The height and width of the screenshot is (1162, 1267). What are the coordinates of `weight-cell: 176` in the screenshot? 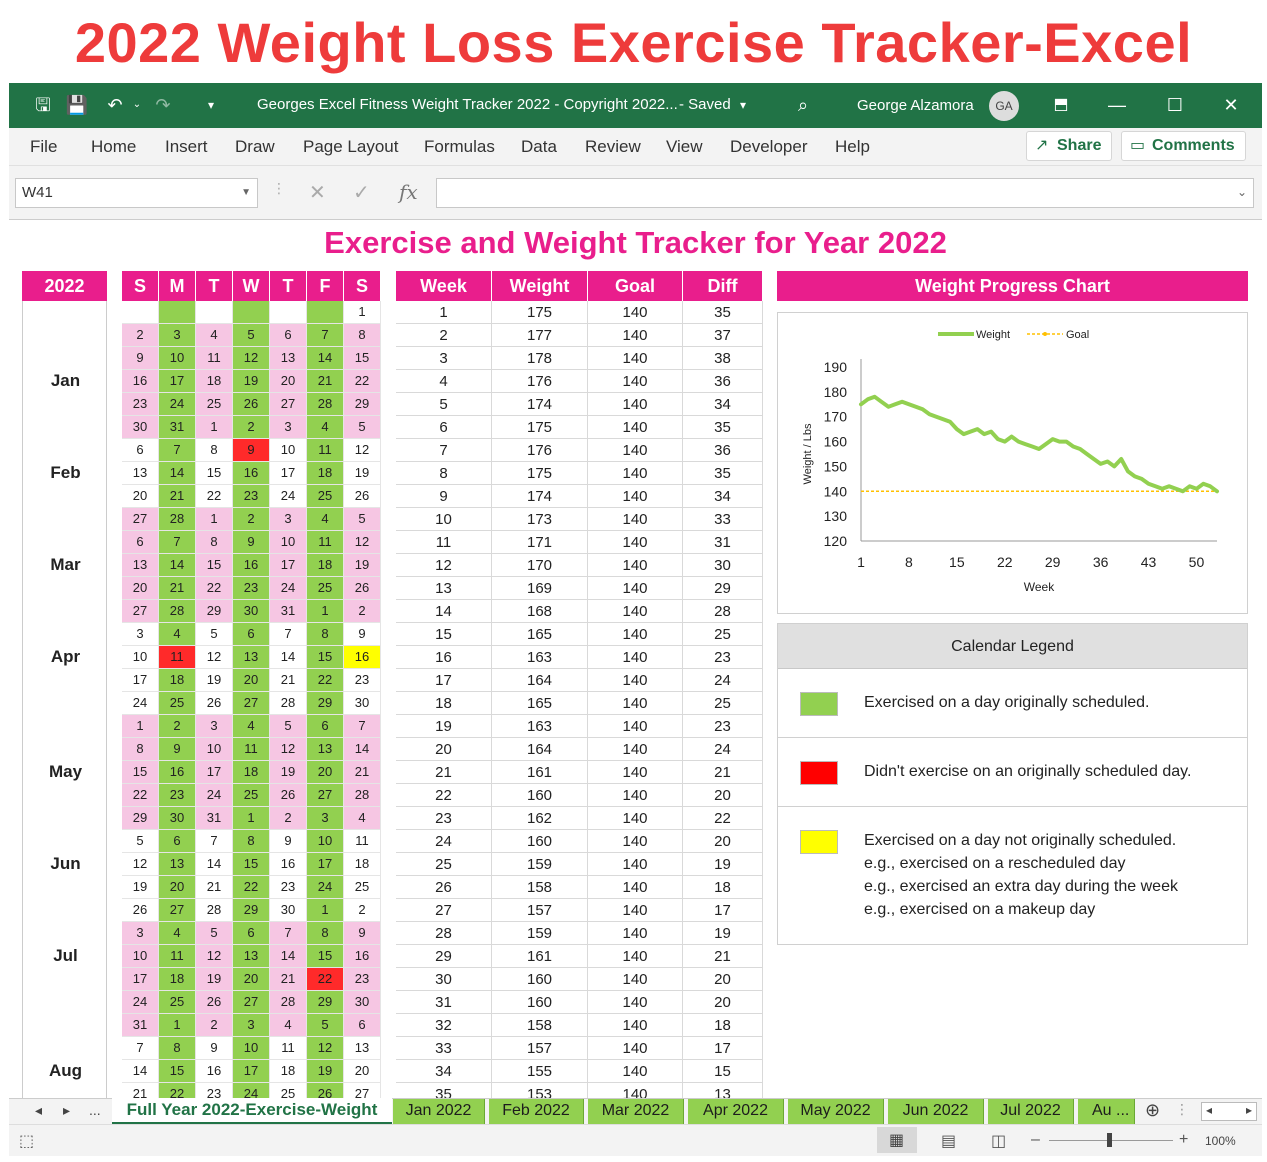 It's located at (540, 450).